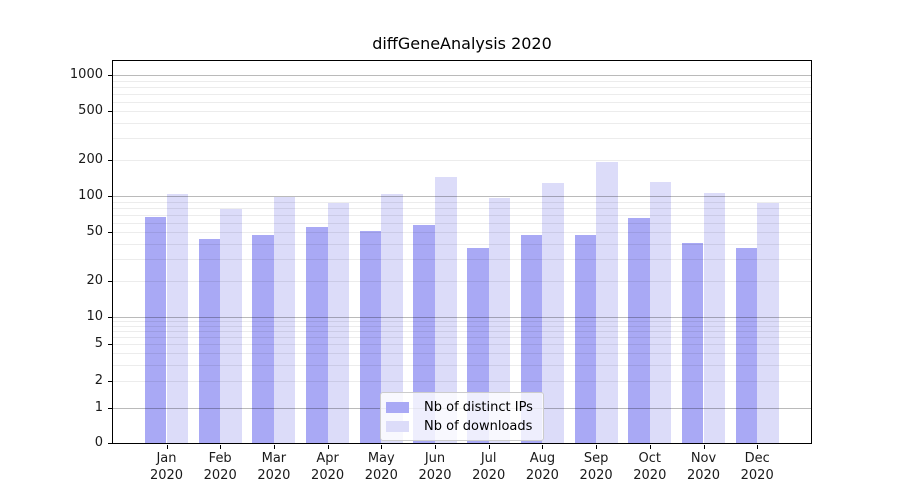  I want to click on x-tick-label: Jun 2020, so click(435, 467).